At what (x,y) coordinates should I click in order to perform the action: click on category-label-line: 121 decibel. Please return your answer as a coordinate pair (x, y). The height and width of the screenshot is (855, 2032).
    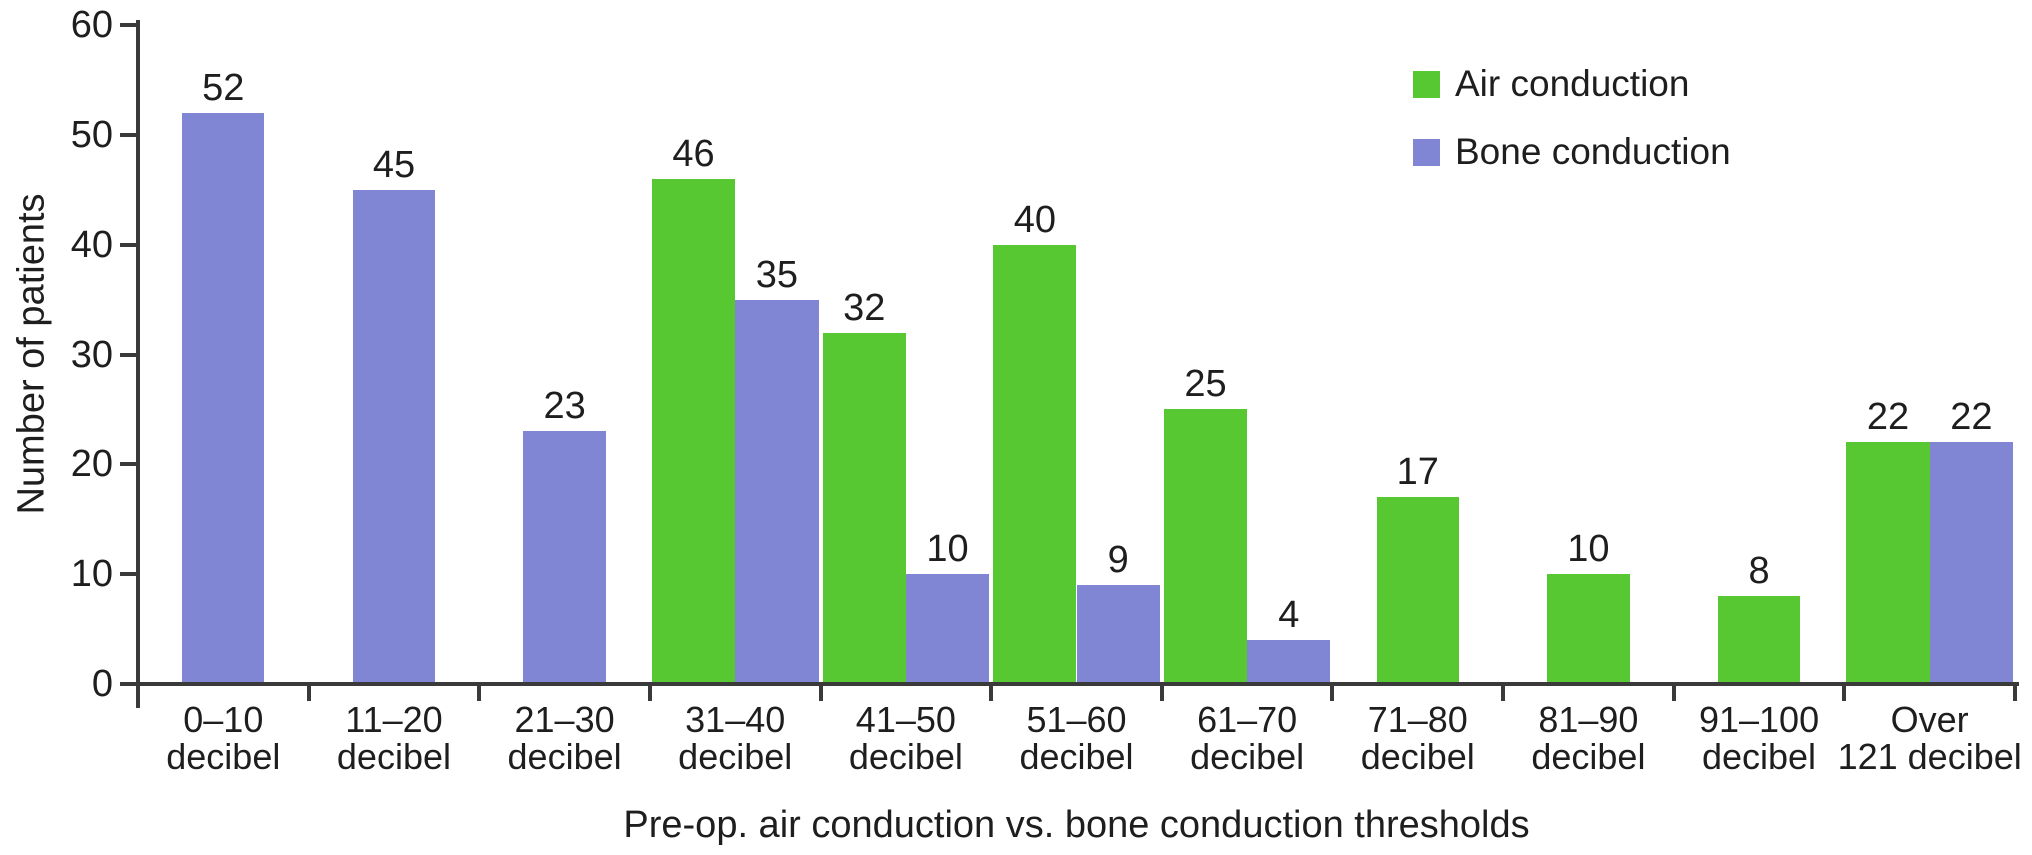
    Looking at the image, I should click on (1929, 756).